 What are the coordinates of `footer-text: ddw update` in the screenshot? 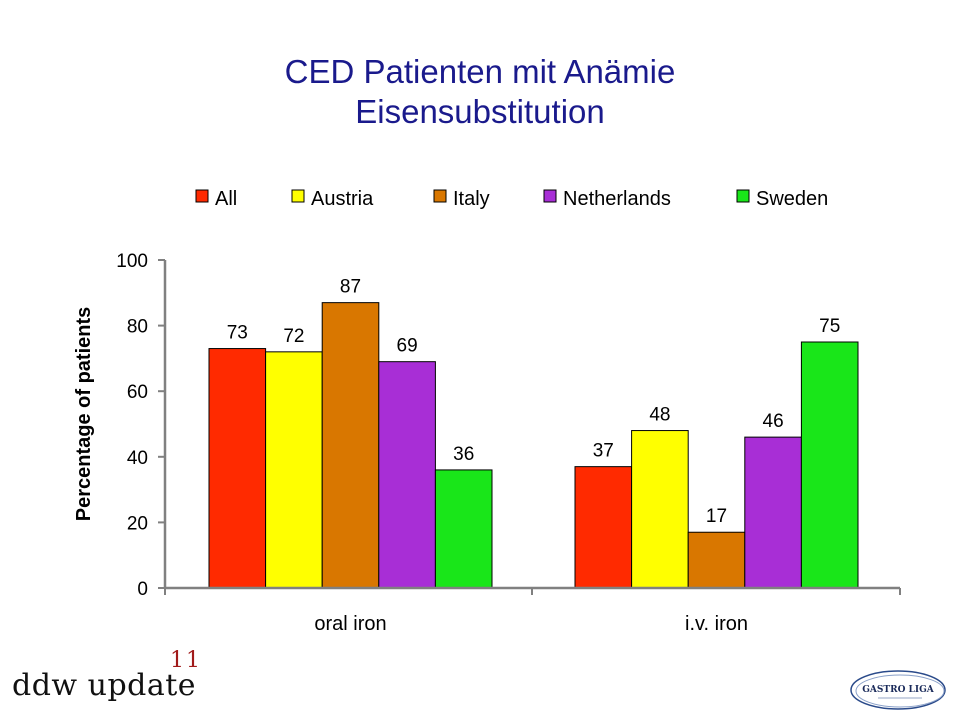 It's located at (104, 685).